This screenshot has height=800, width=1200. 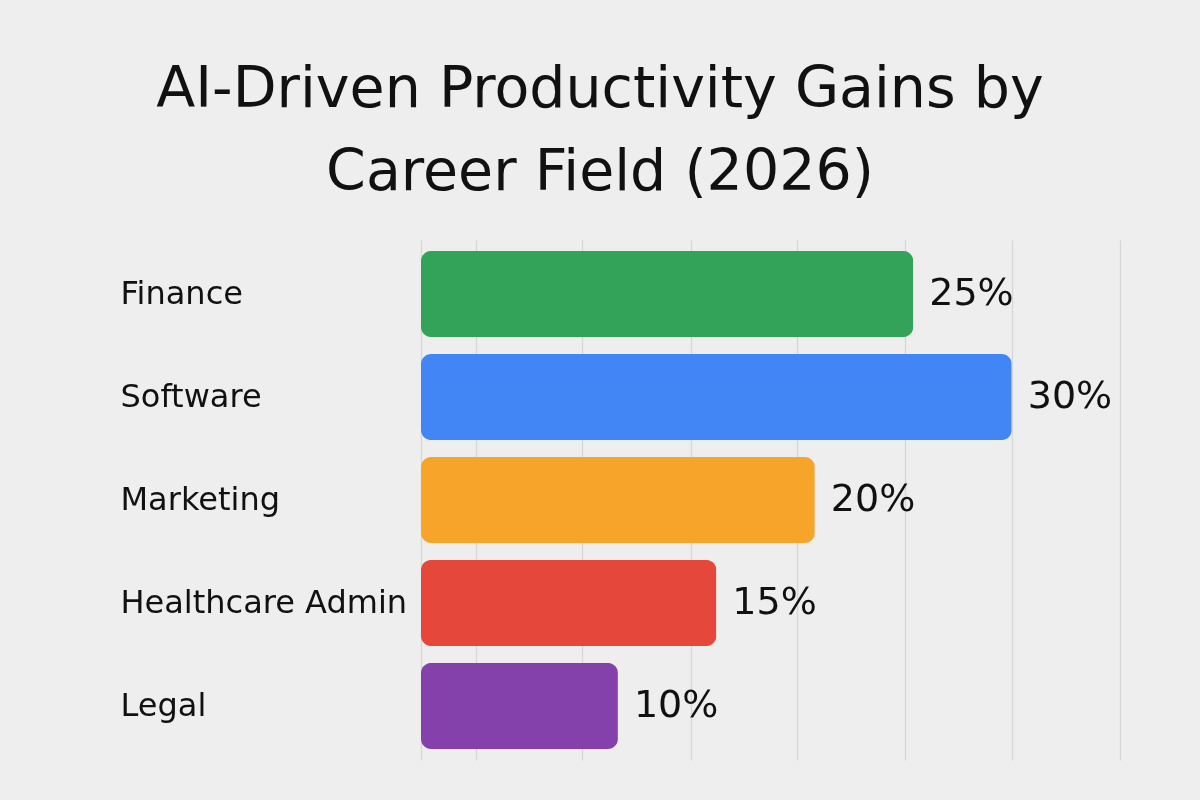 What do you see at coordinates (774, 600) in the screenshot?
I see `data-label: 15%` at bounding box center [774, 600].